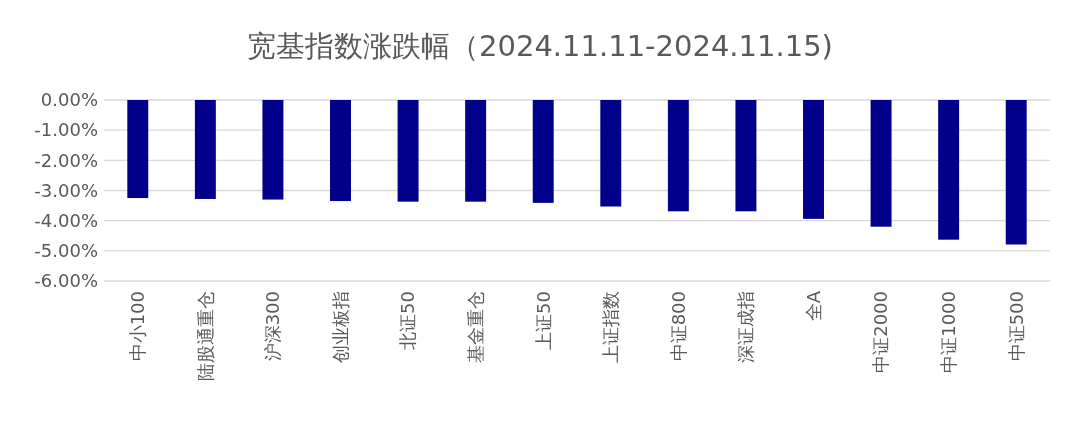 This screenshot has height=431, width=1080. What do you see at coordinates (66, 130) in the screenshot?
I see `y-tick-label: -1.00%` at bounding box center [66, 130].